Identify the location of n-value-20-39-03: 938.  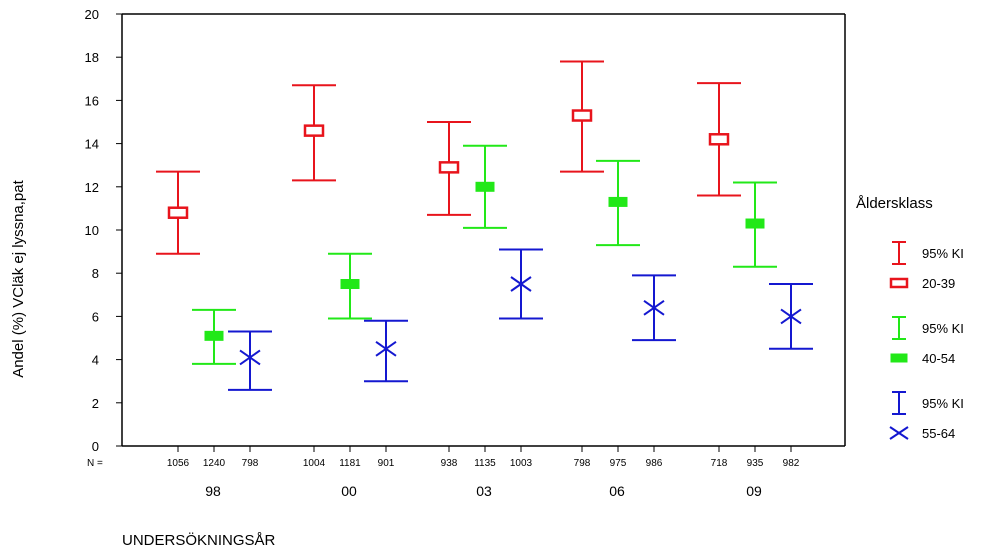
(449, 463).